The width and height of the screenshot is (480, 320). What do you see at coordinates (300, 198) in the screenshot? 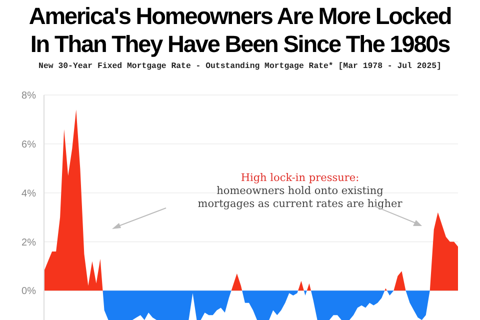
I see `annotation: homeowners hold onto existing mortgages as current rates are higher` at bounding box center [300, 198].